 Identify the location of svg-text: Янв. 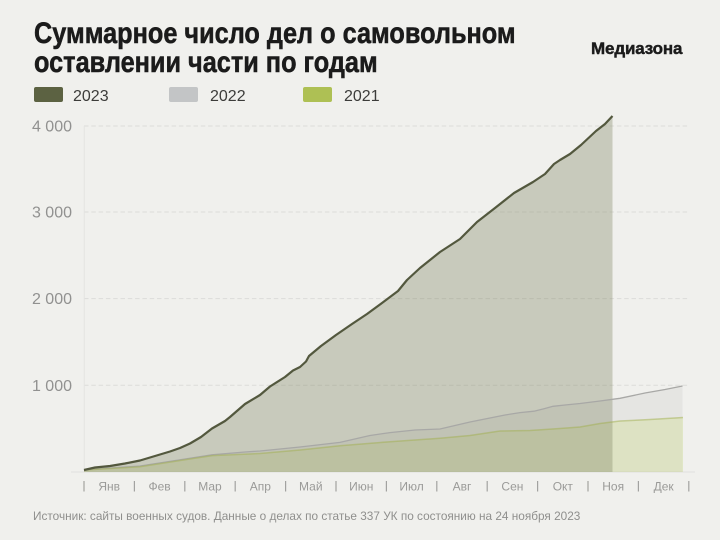
(109, 487).